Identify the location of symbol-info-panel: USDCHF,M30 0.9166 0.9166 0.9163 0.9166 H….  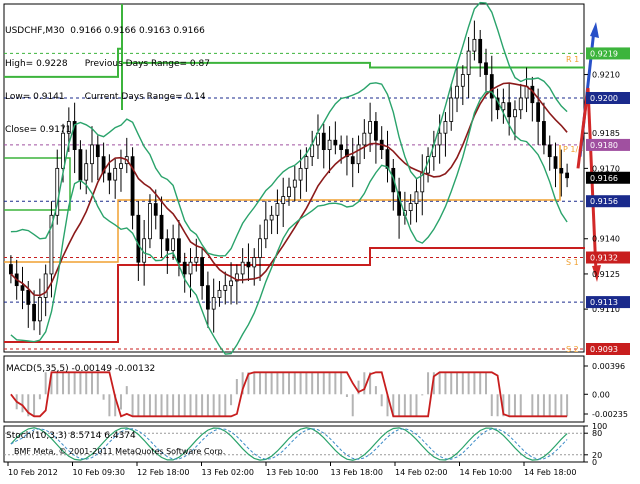
(107, 81).